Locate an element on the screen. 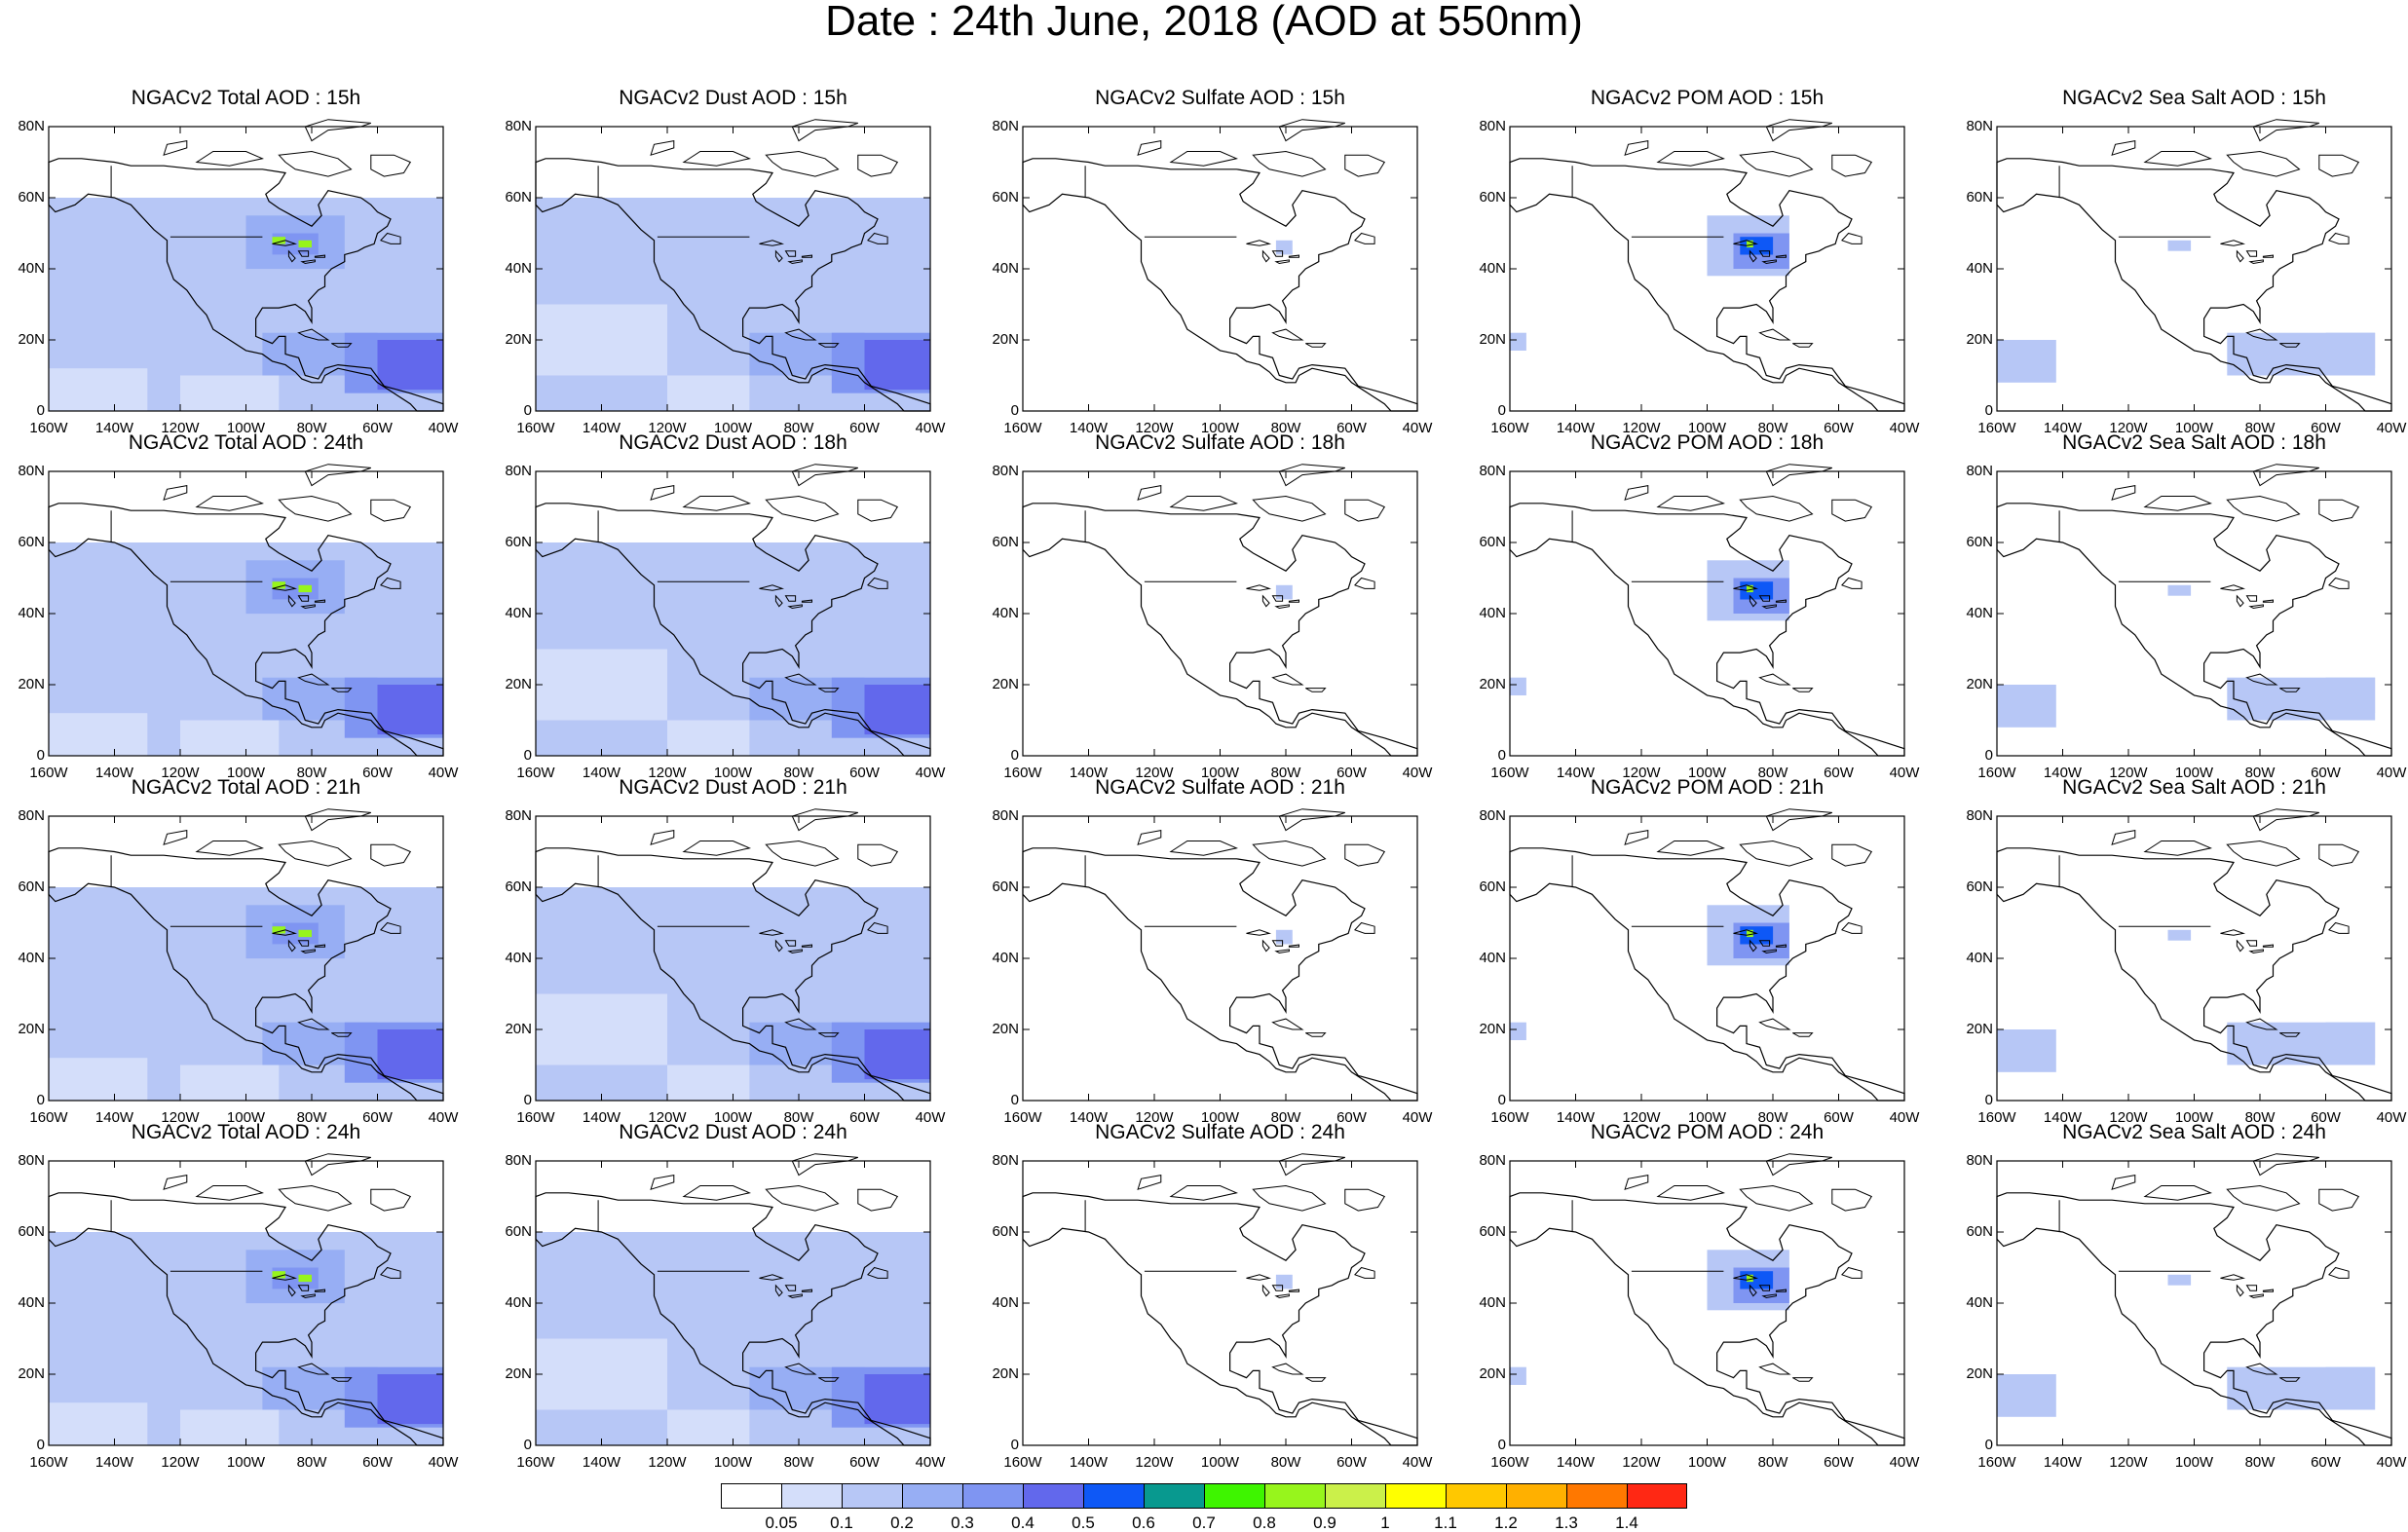 The width and height of the screenshot is (2408, 1532). panel-title: NGACv2 Sea Salt AOD : 18h is located at coordinates (2194, 442).